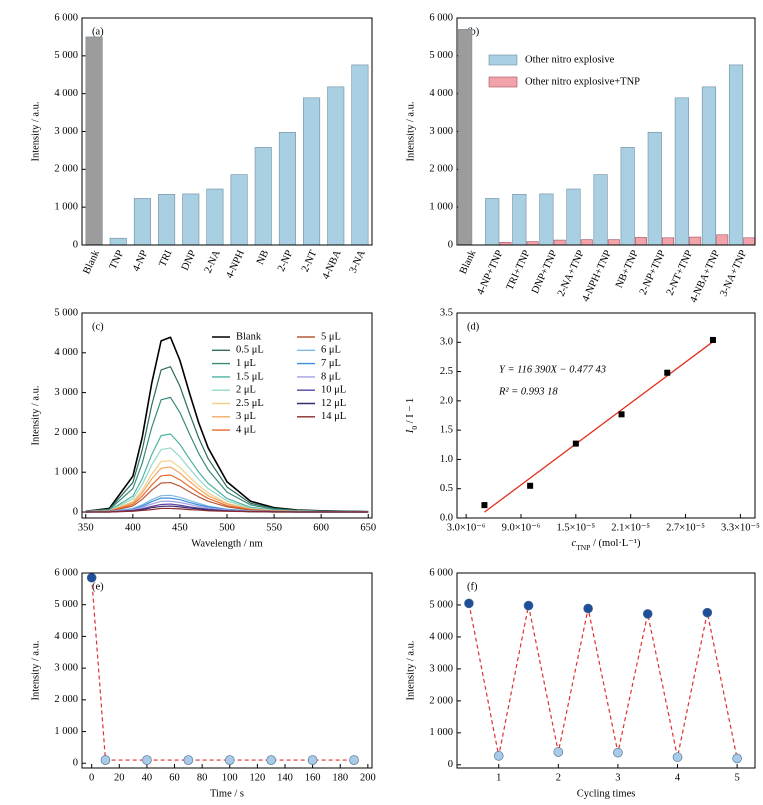 Image resolution: width=763 pixels, height=805 pixels. Describe the element at coordinates (140, 260) in the screenshot. I see `x-tick-label: 4-NP` at that location.